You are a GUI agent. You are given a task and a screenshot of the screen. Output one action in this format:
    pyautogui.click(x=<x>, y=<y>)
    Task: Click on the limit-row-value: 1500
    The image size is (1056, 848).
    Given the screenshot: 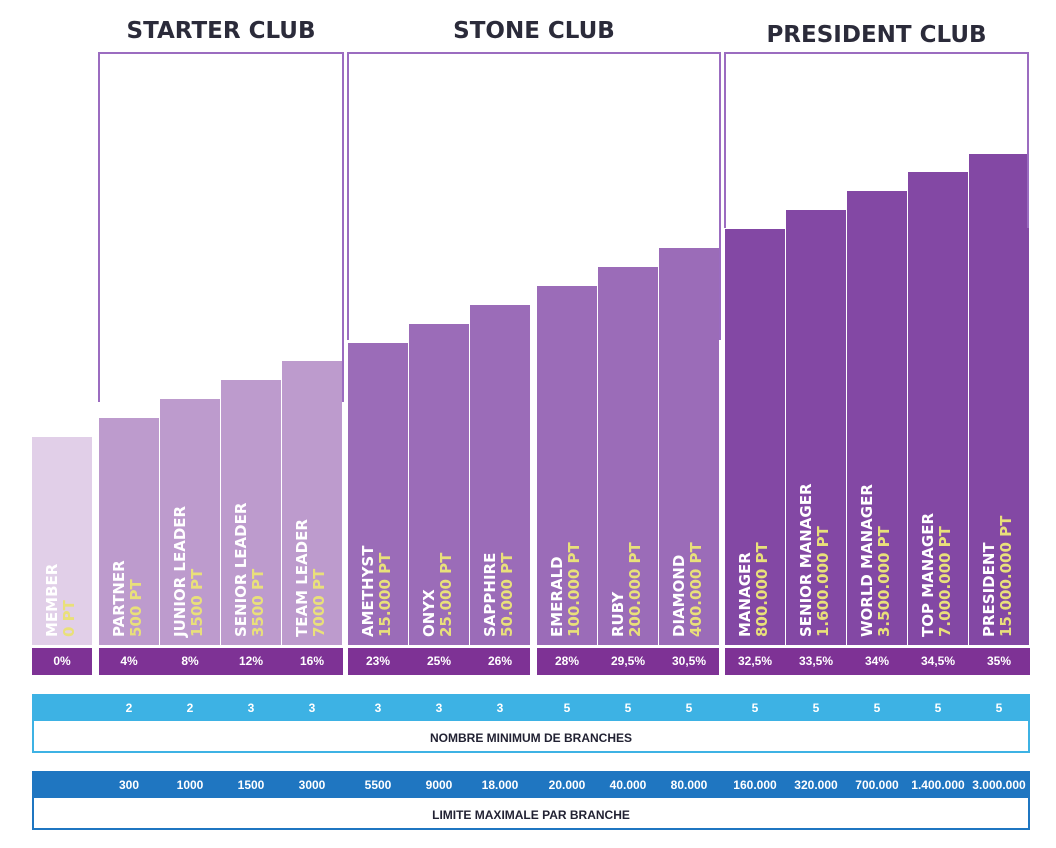 What is the action you would take?
    pyautogui.click(x=251, y=785)
    